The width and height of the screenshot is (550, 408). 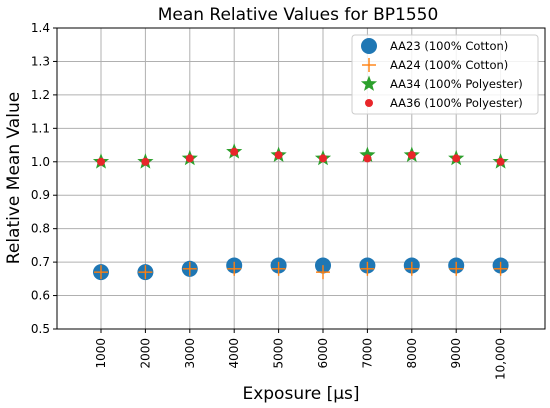 I want to click on legend-marker-aa24, so click(x=369, y=65).